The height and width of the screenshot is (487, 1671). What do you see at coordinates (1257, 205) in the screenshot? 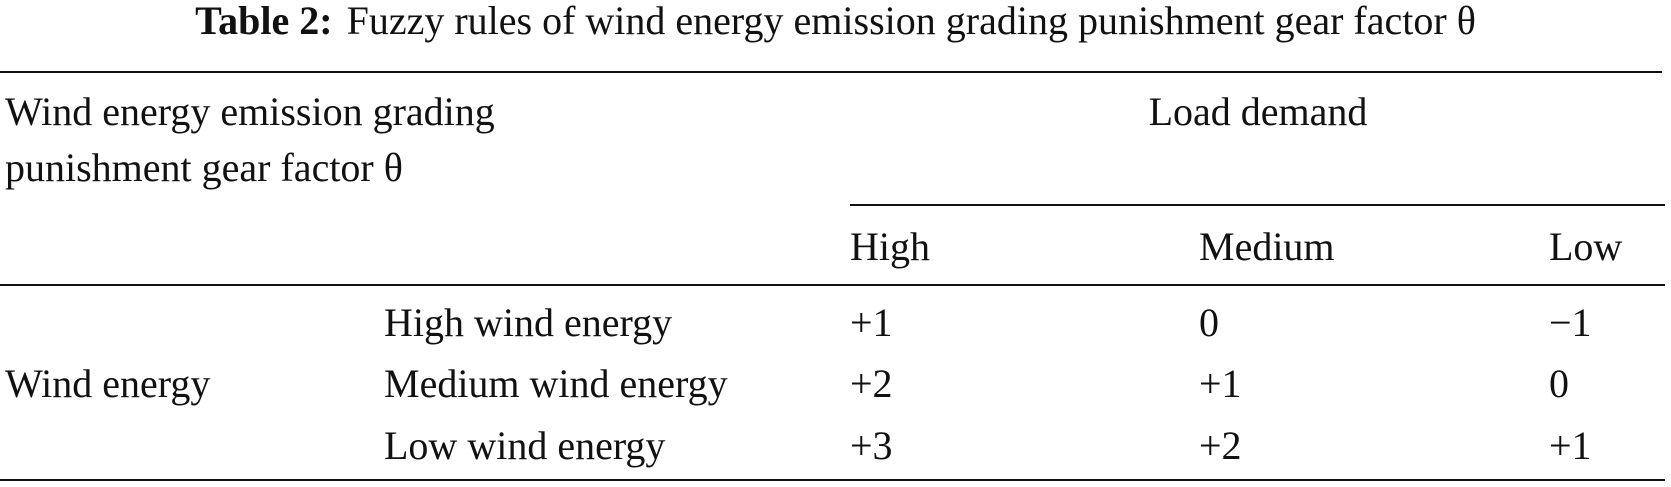
I see `group-rule` at bounding box center [1257, 205].